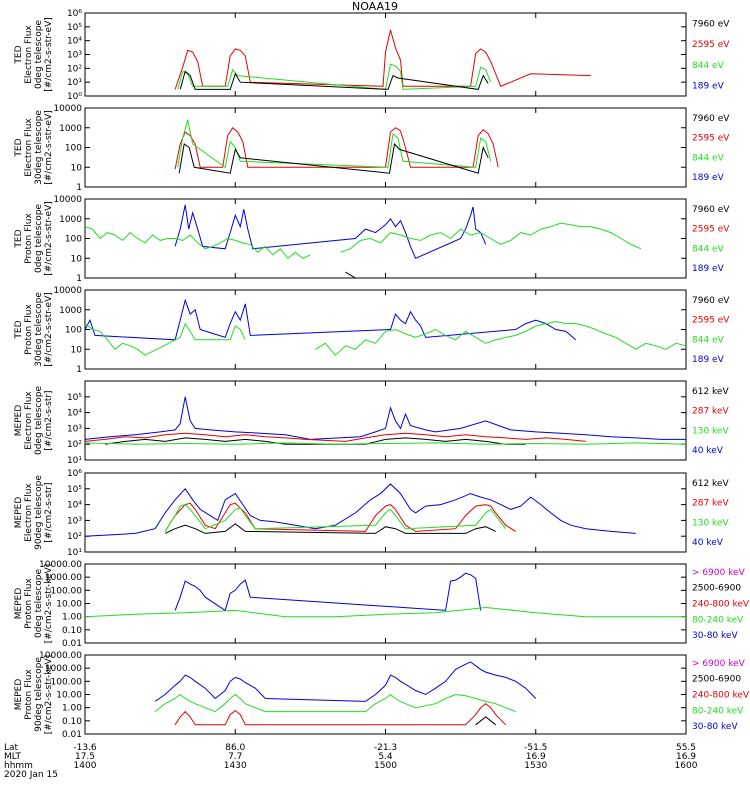  Describe the element at coordinates (708, 158) in the screenshot. I see `panel-2-legend-entry: 844 eV` at that location.